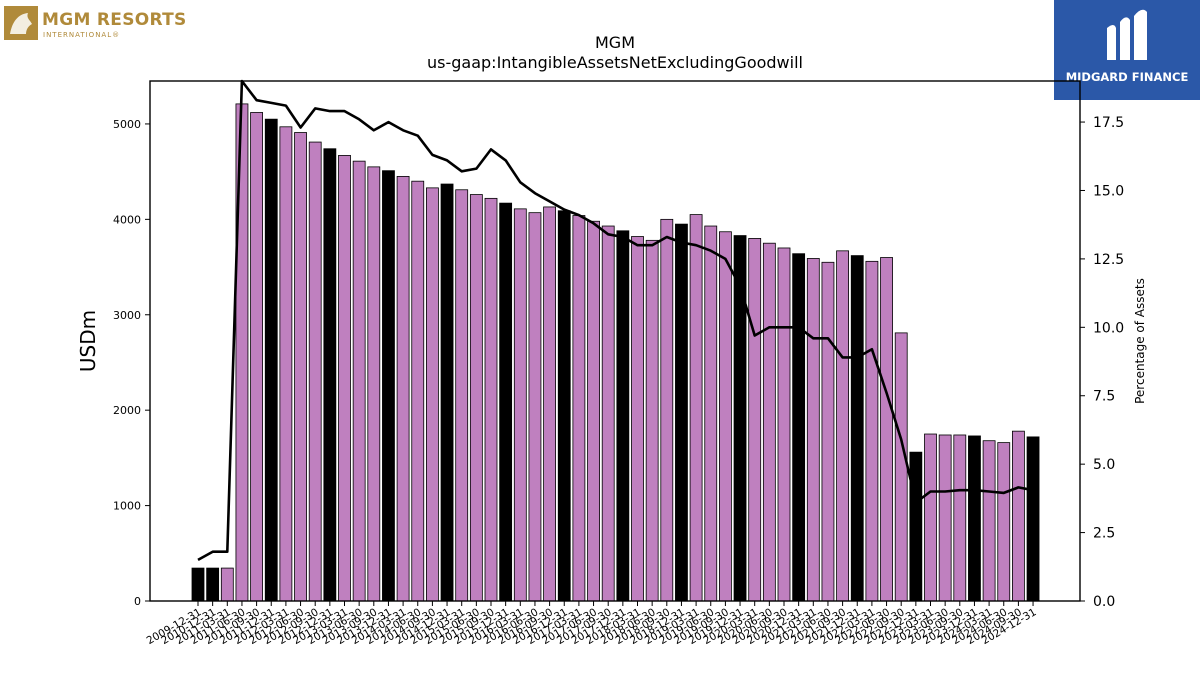 This screenshot has height=675, width=1200. What do you see at coordinates (1104, 465) in the screenshot?
I see `y2-tick-label: 5.0` at bounding box center [1104, 465].